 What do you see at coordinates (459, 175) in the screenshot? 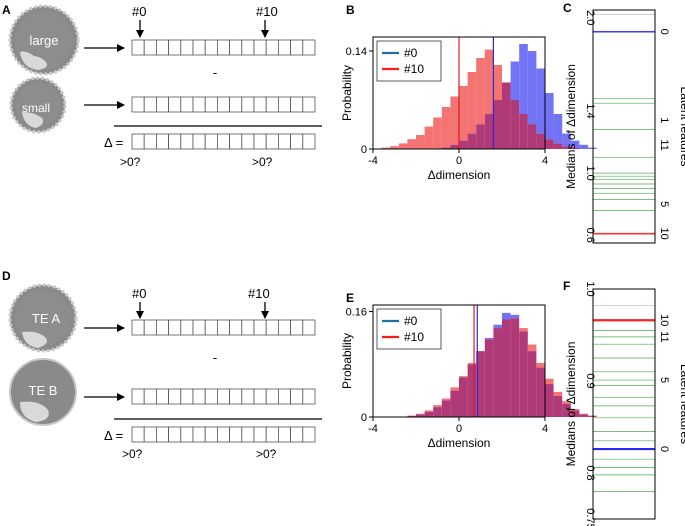
I see `x-axis-label: Δdimension` at bounding box center [459, 175].